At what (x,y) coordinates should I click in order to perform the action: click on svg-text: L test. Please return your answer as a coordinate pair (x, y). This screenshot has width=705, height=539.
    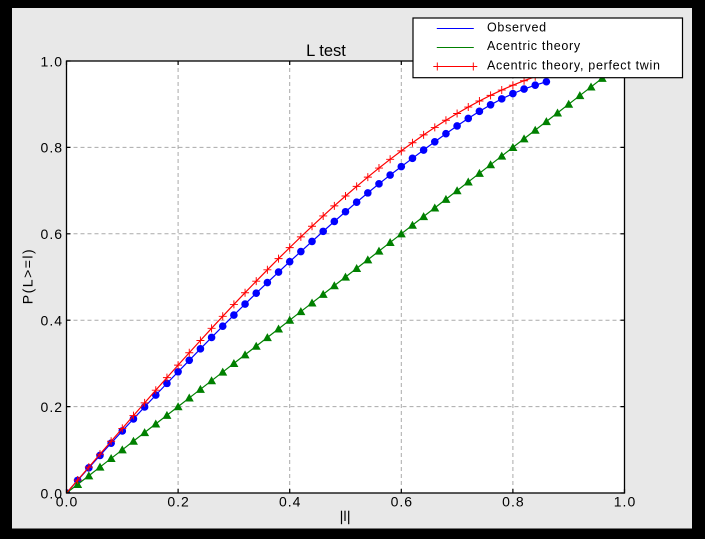
    Looking at the image, I should click on (326, 51).